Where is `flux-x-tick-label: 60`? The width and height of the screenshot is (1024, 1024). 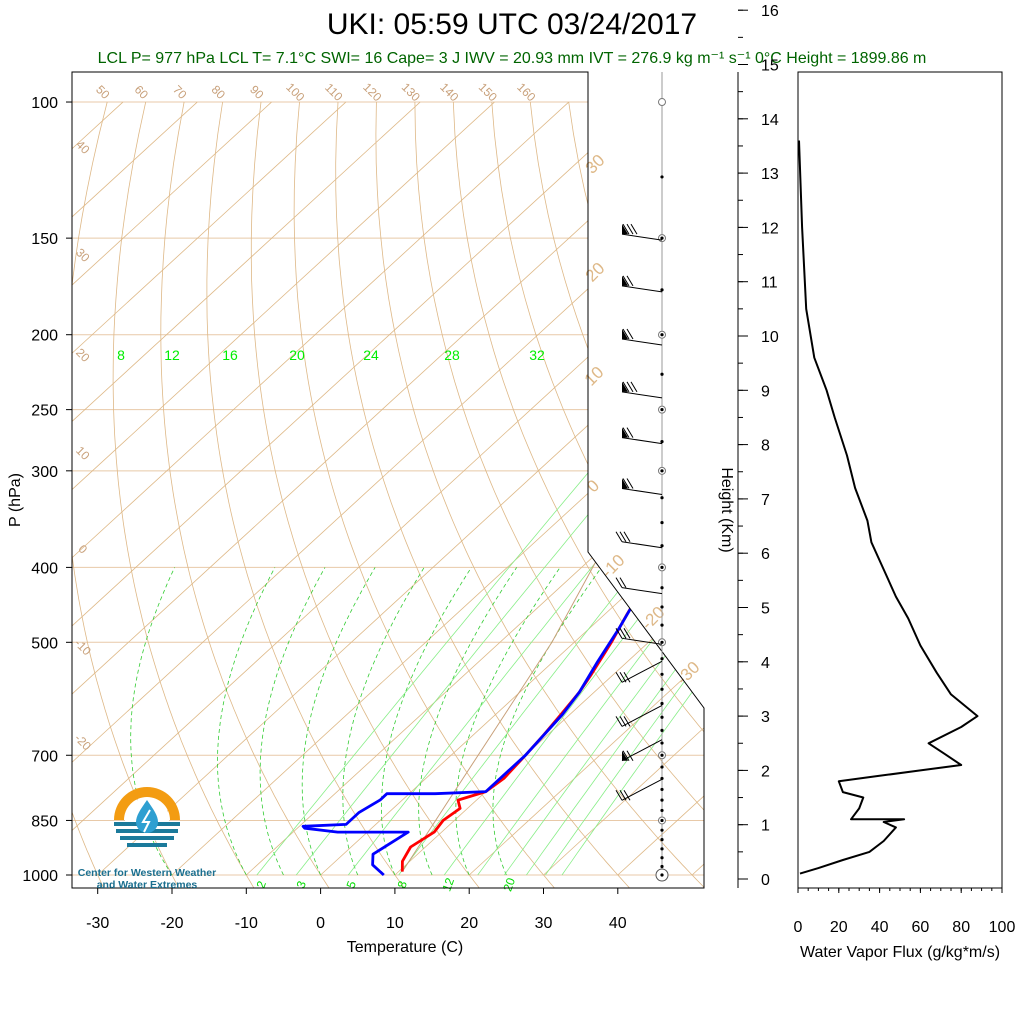 flux-x-tick-label: 60 is located at coordinates (921, 927).